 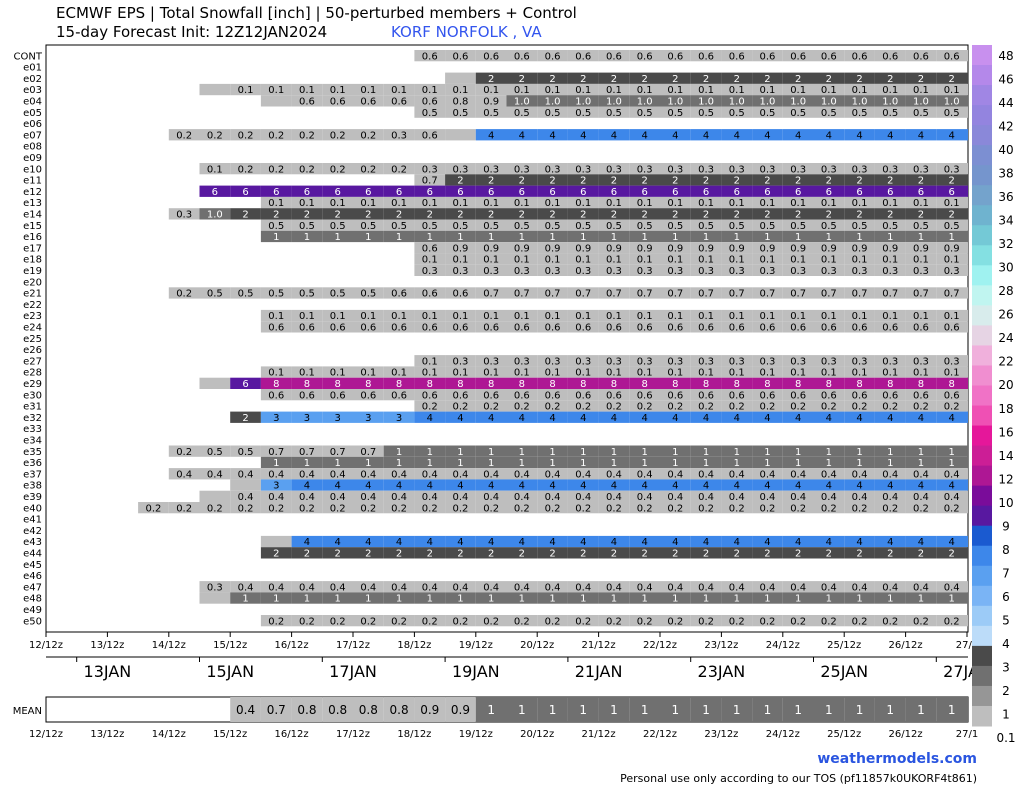 What do you see at coordinates (230, 671) in the screenshot?
I see `date-label: 15JAN` at bounding box center [230, 671].